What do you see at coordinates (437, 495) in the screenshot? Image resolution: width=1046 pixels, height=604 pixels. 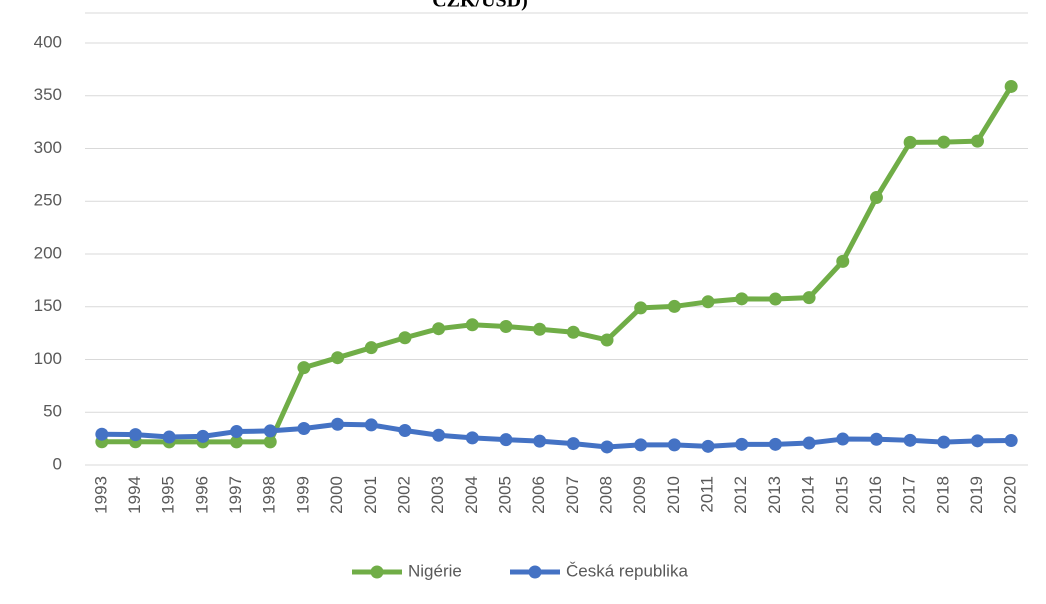 I see `x-tick-label: 2003` at bounding box center [437, 495].